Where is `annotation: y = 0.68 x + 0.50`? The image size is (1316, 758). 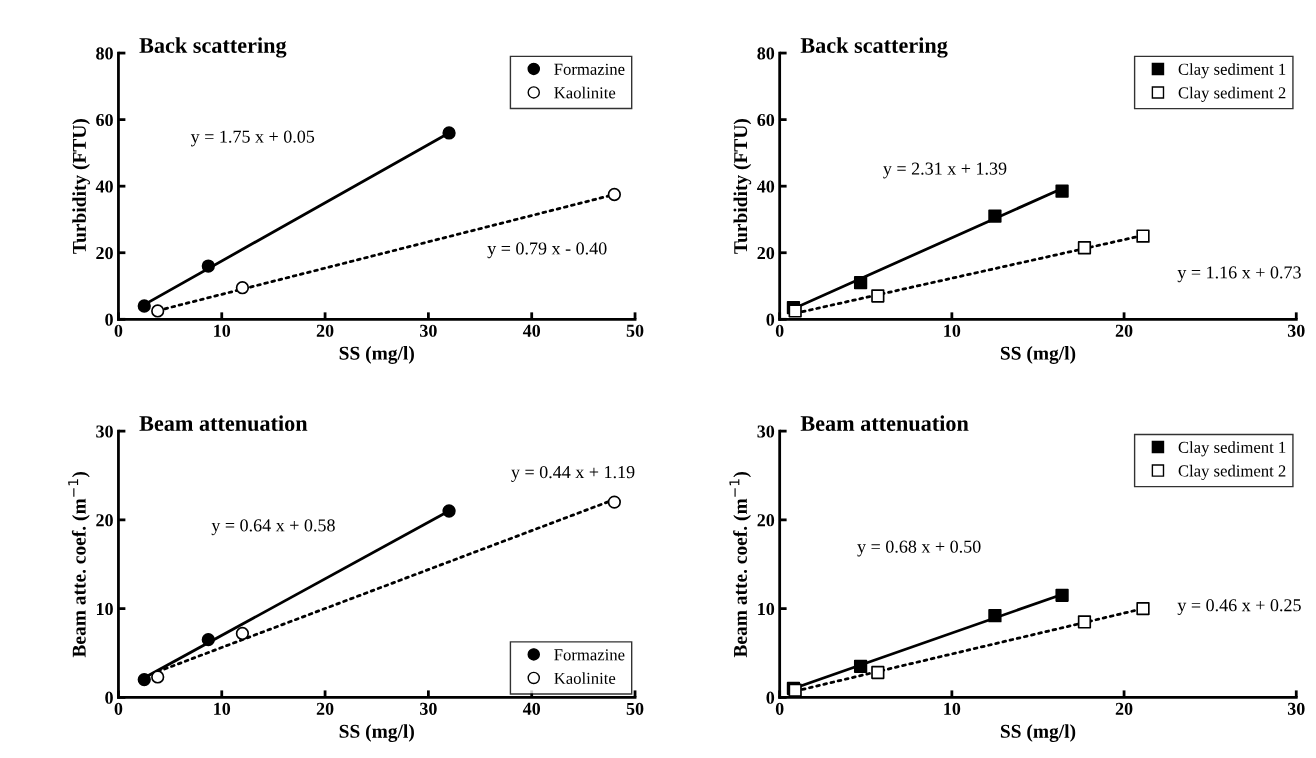 annotation: y = 0.68 x + 0.50 is located at coordinates (919, 548).